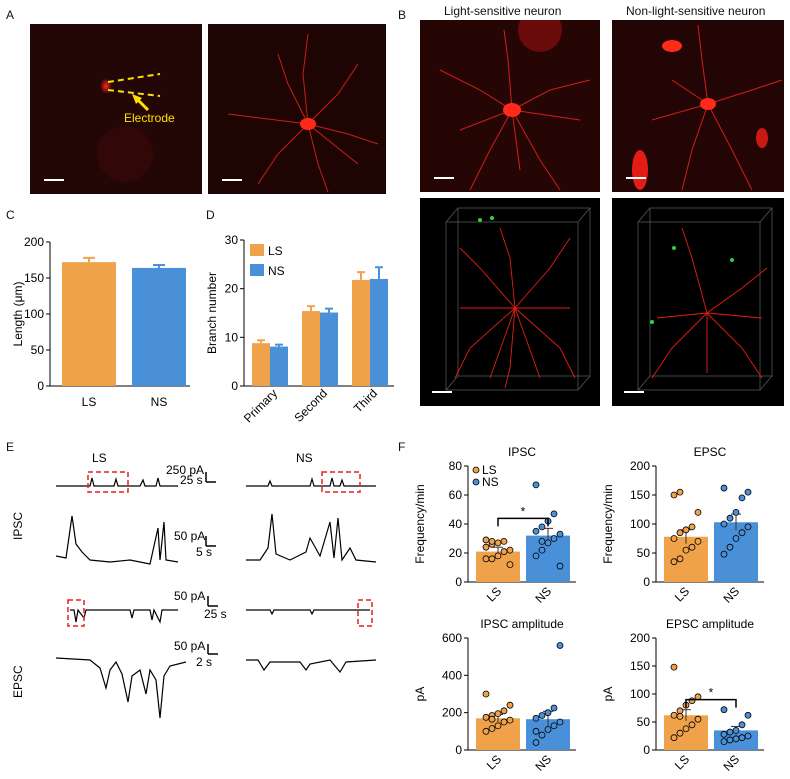 The image size is (790, 779). Describe the element at coordinates (260, 405) in the screenshot. I see `x-tick-label: Primary` at that location.